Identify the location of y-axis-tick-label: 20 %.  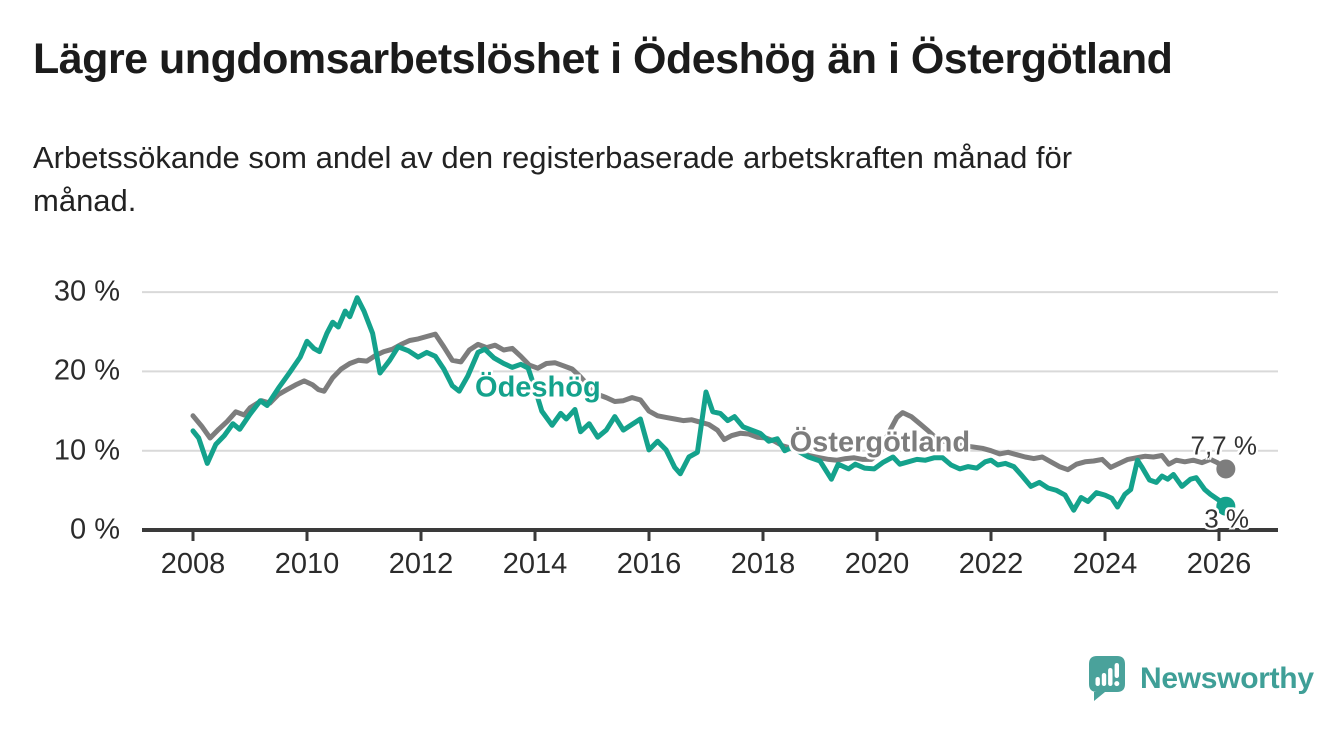
(86, 370).